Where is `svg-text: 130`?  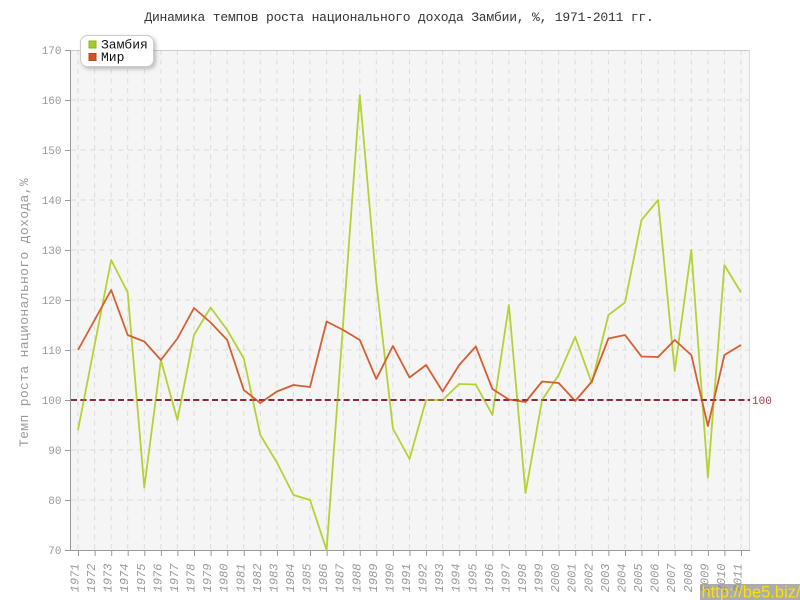 svg-text: 130 is located at coordinates (52, 252).